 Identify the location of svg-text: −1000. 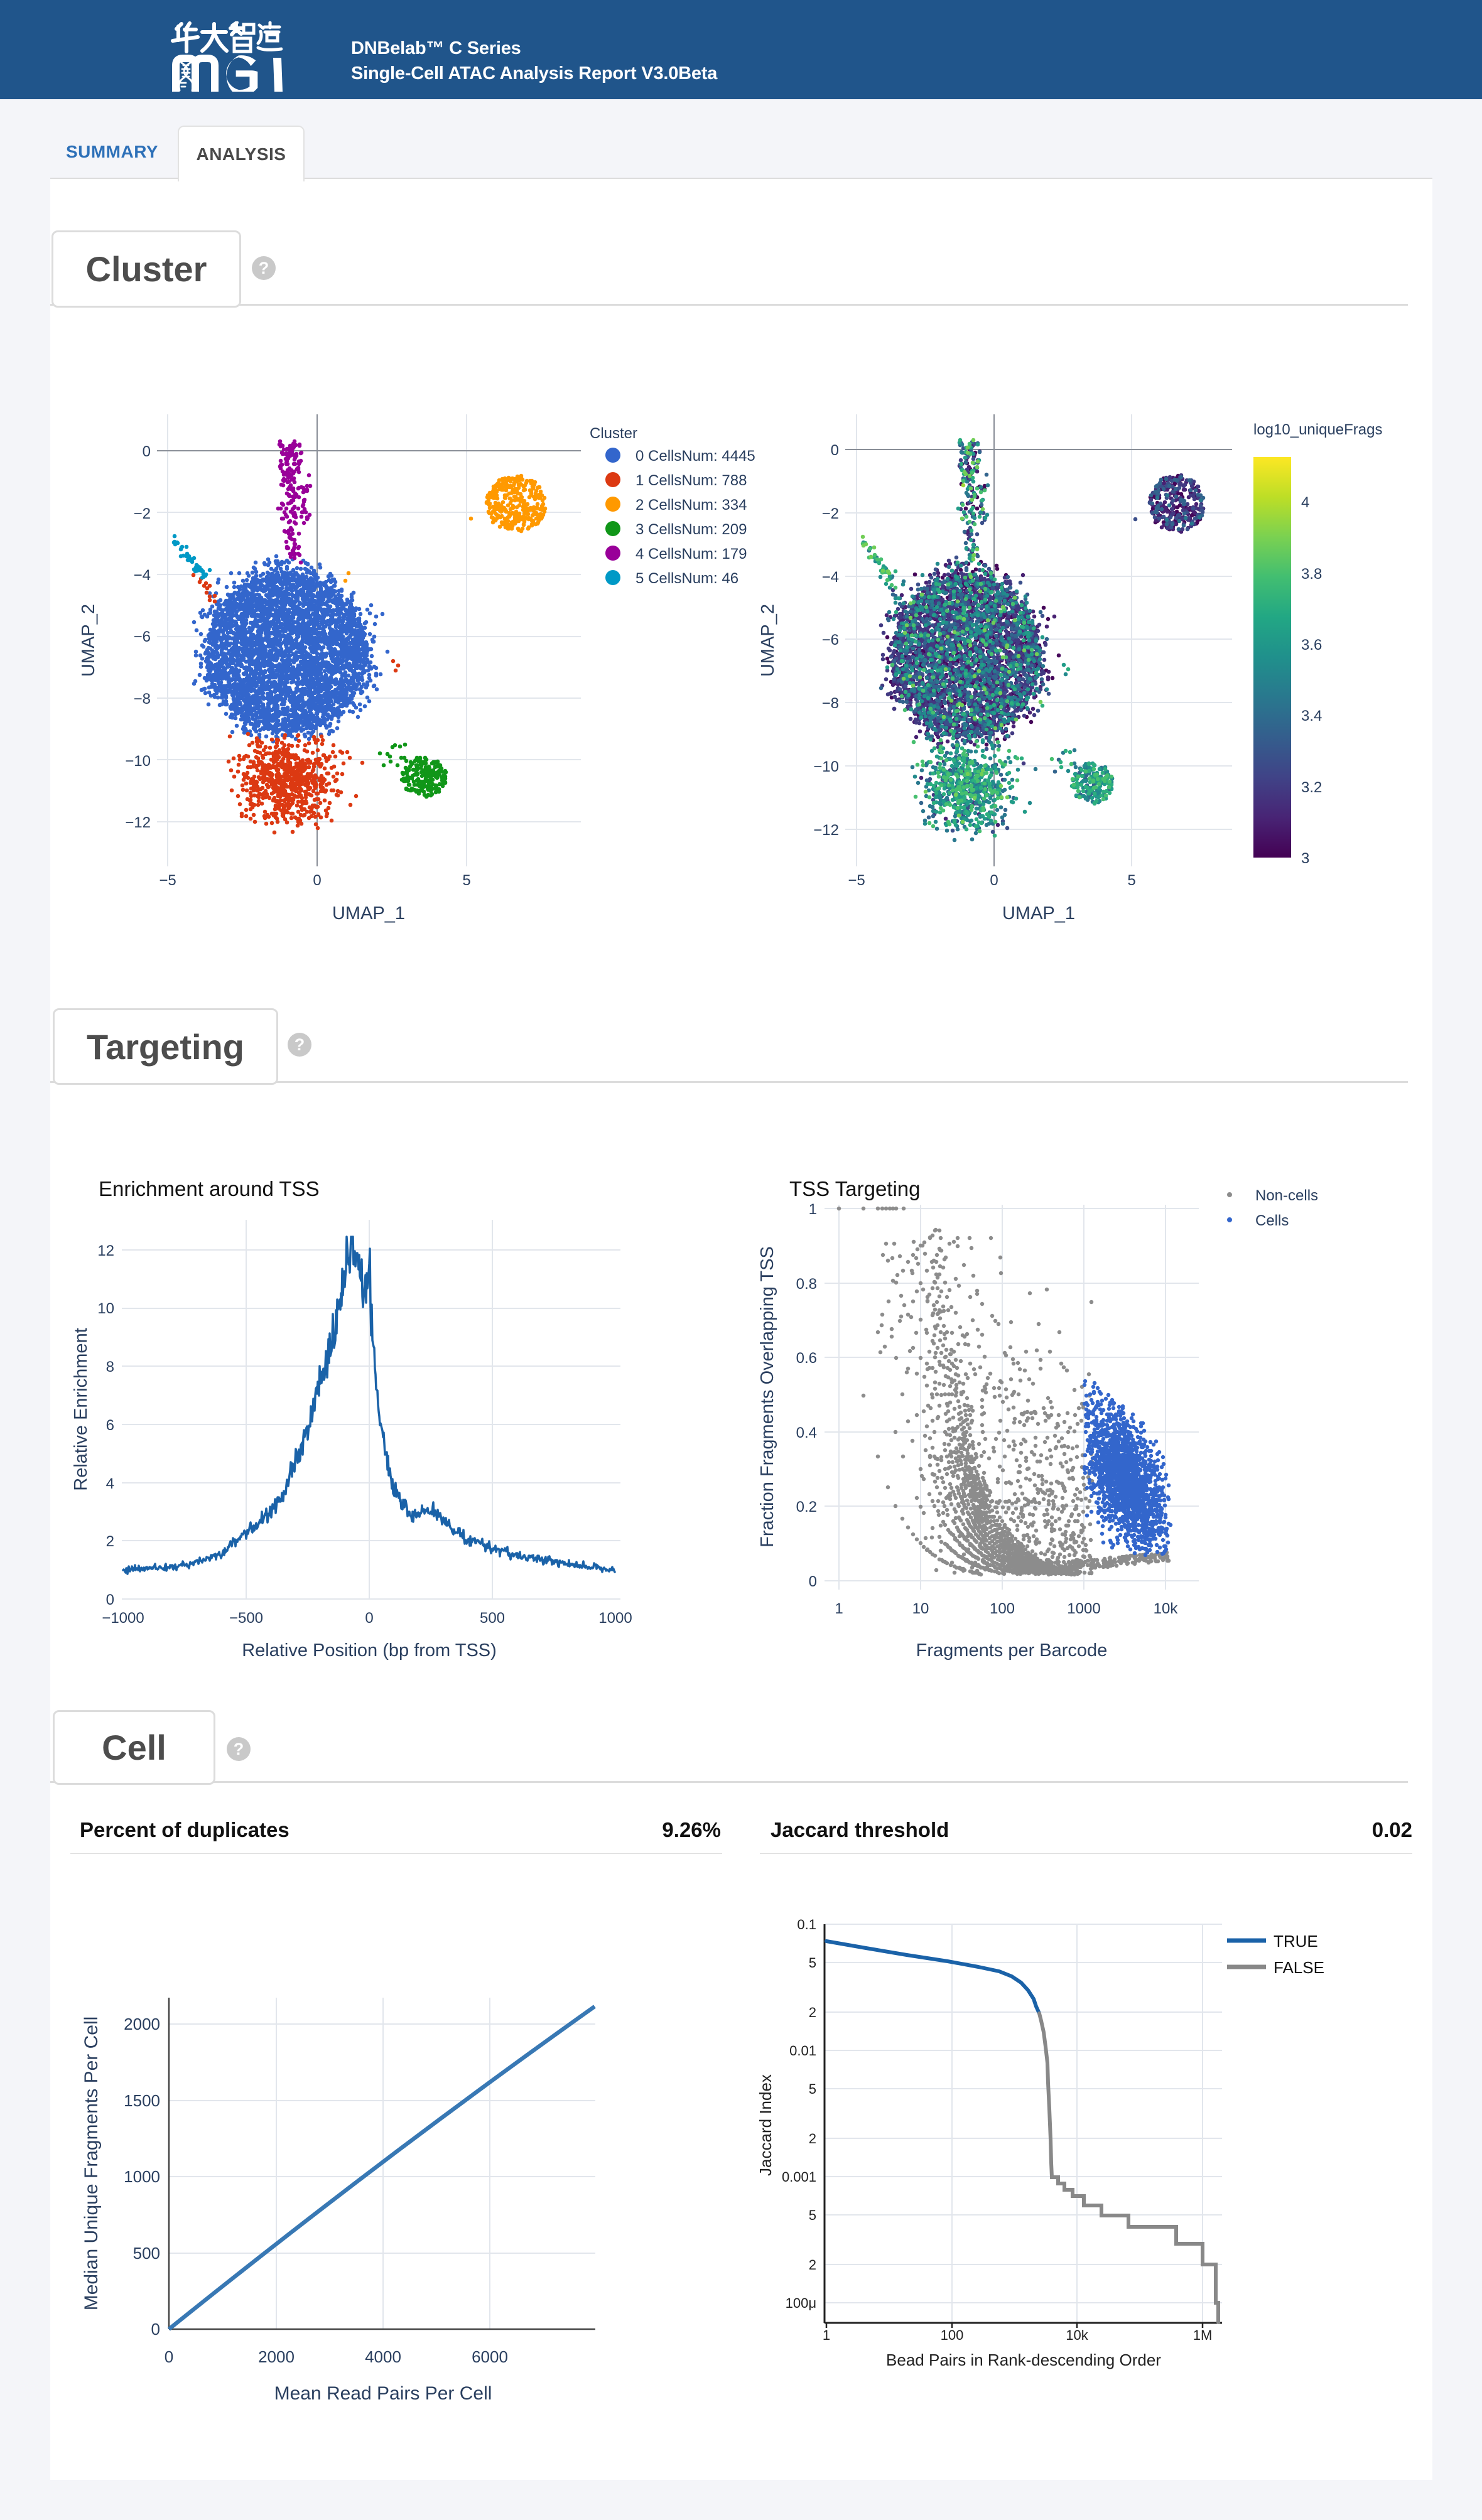
(123, 1618).